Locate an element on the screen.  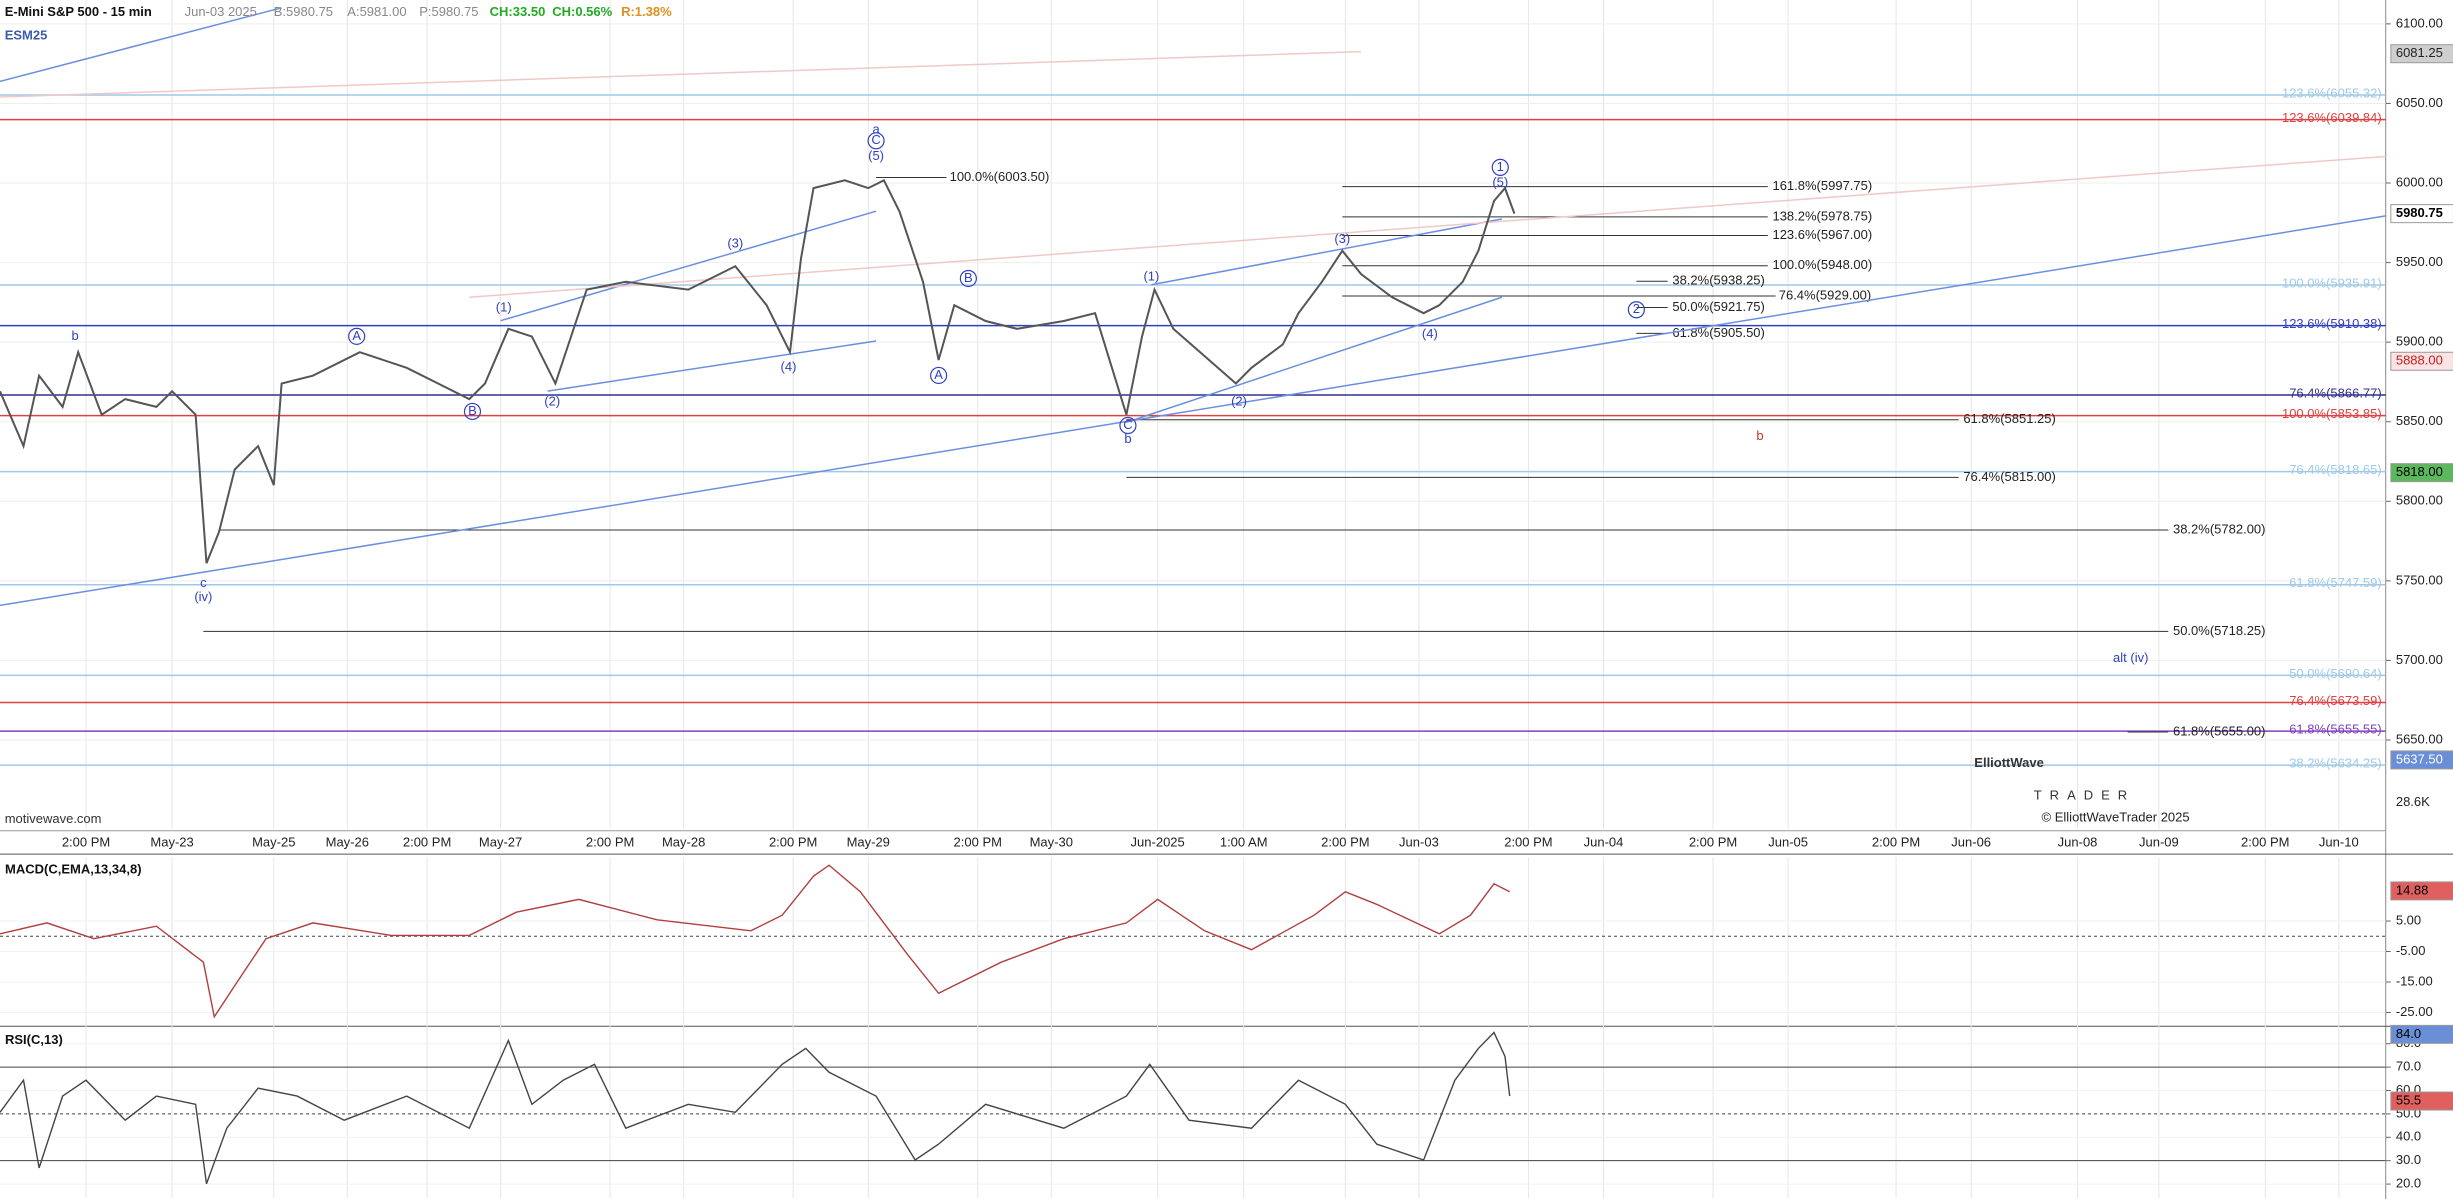
wave-label: c is located at coordinates (203, 582).